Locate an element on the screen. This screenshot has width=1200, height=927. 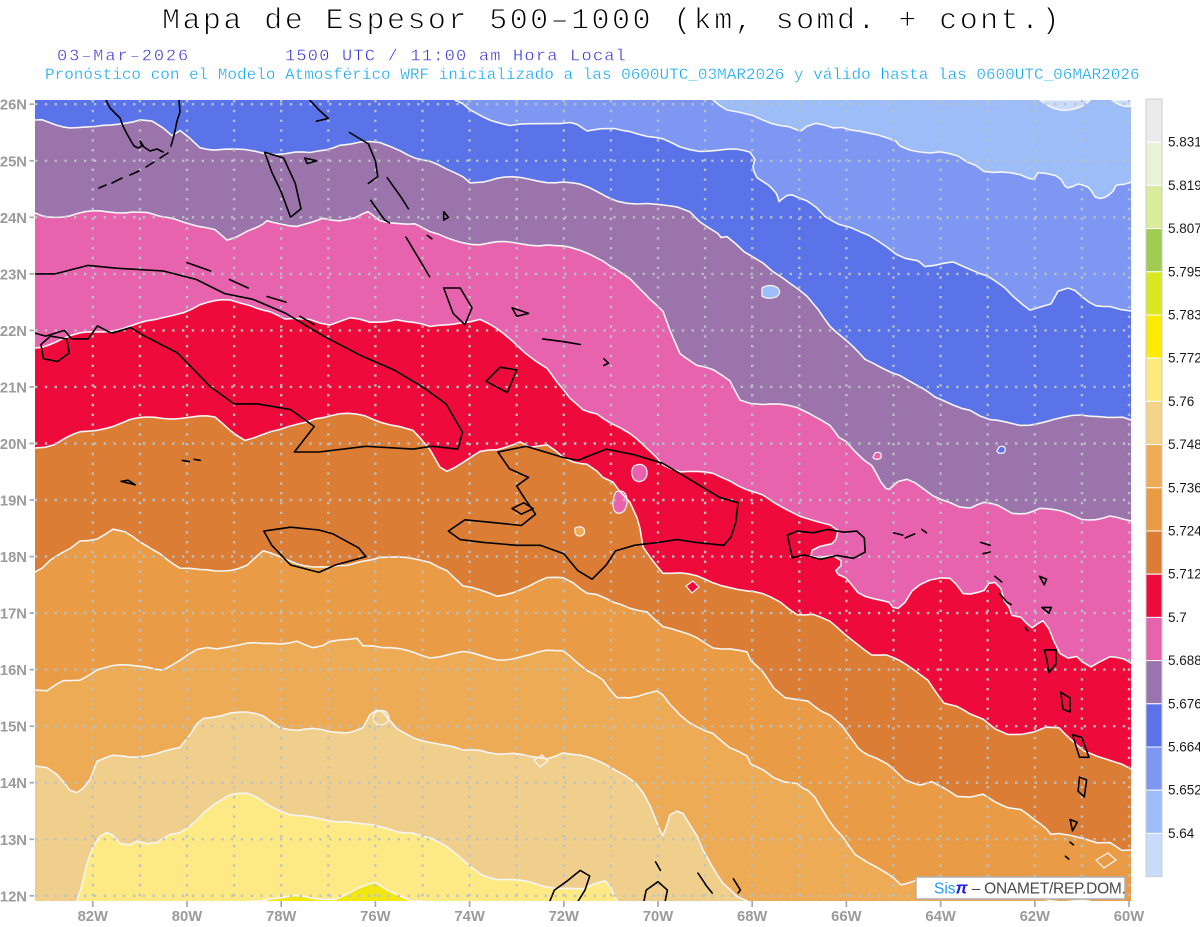
svg-text: 25N is located at coordinates (13, 162).